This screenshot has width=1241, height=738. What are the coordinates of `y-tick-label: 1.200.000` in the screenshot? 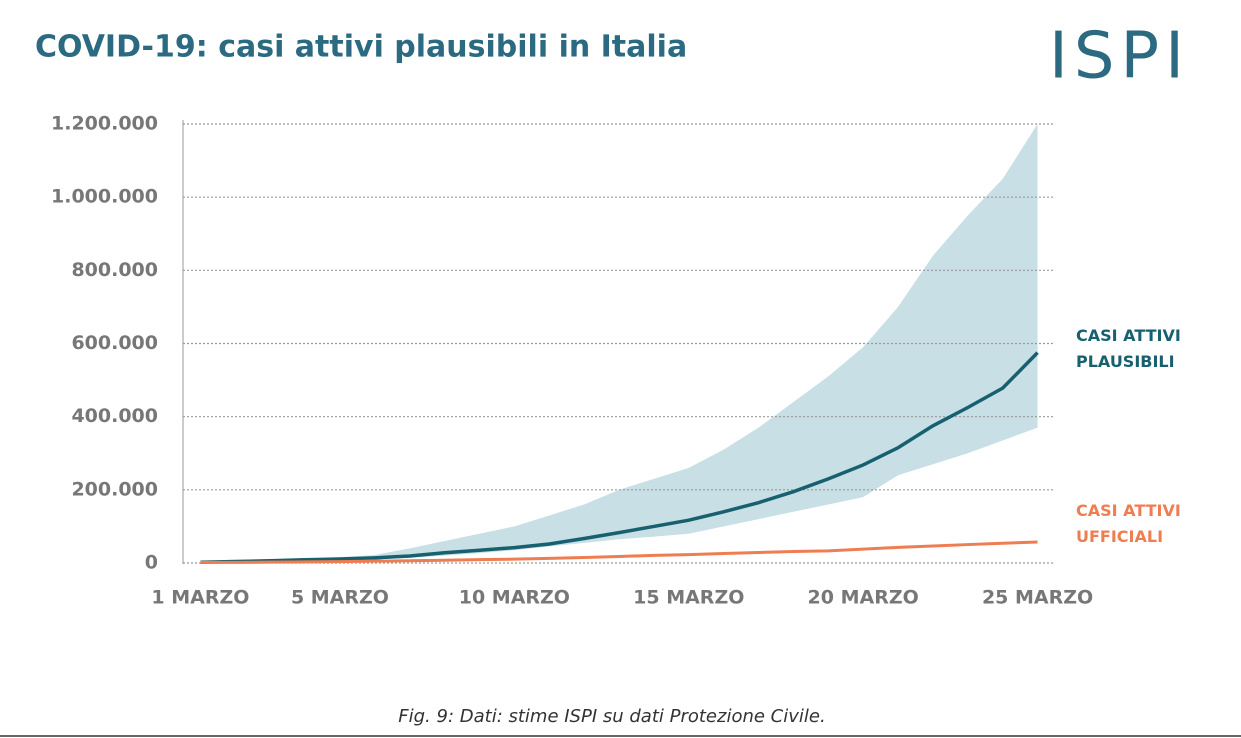 It's located at (104, 124).